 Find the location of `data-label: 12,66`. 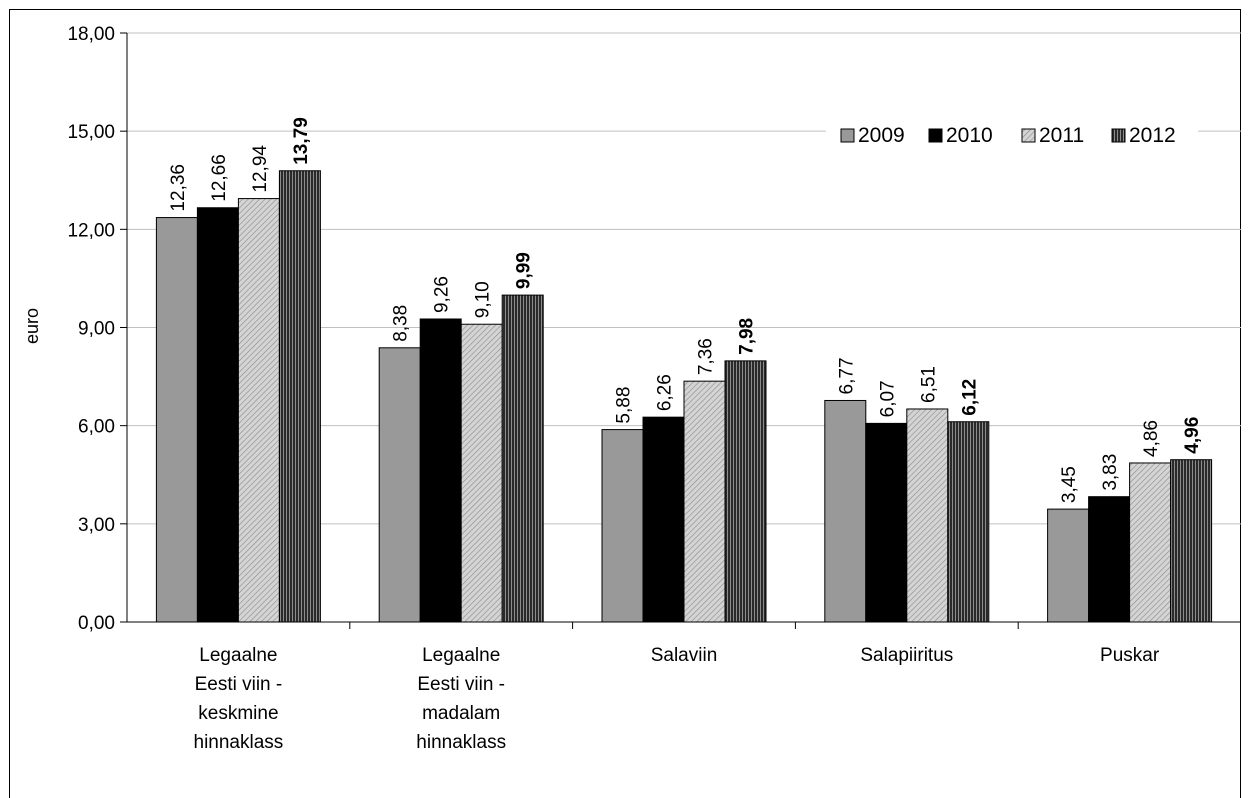

data-label: 12,66 is located at coordinates (219, 178).